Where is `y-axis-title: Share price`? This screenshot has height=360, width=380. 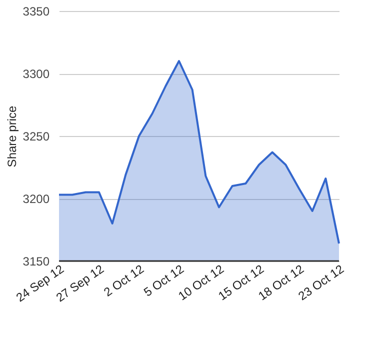 y-axis-title: Share price is located at coordinates (11, 136).